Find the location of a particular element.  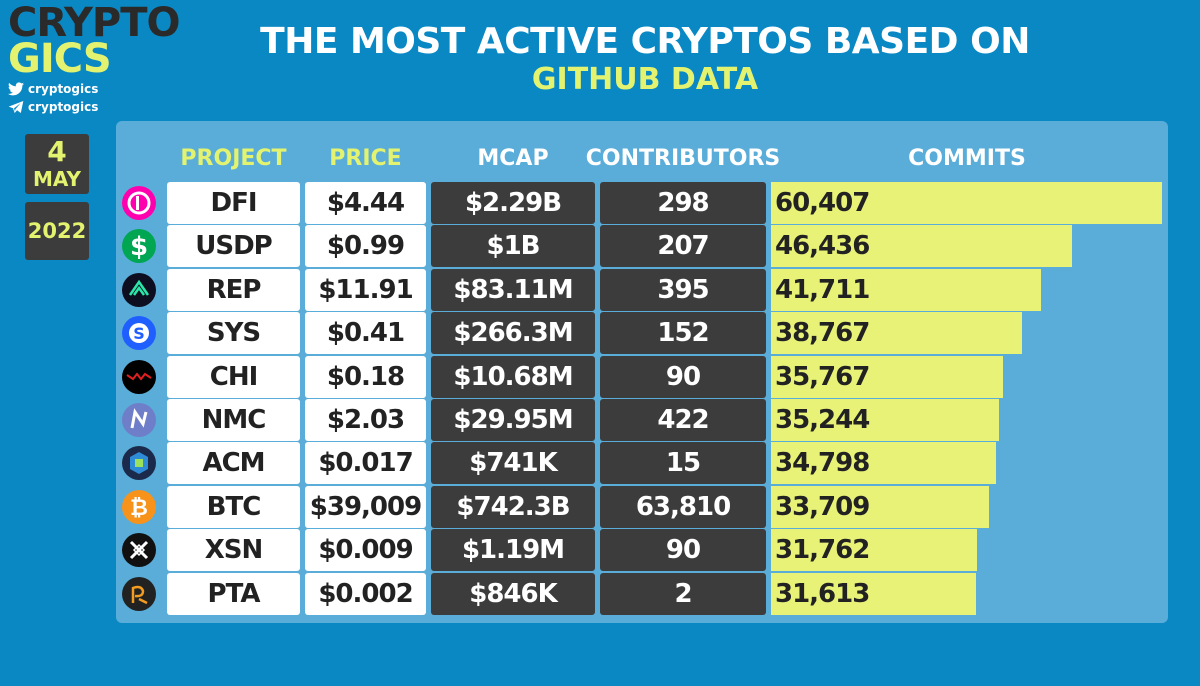

title-line1: THE MOST ACTIVE CRYPTOS BASED ON is located at coordinates (645, 41).